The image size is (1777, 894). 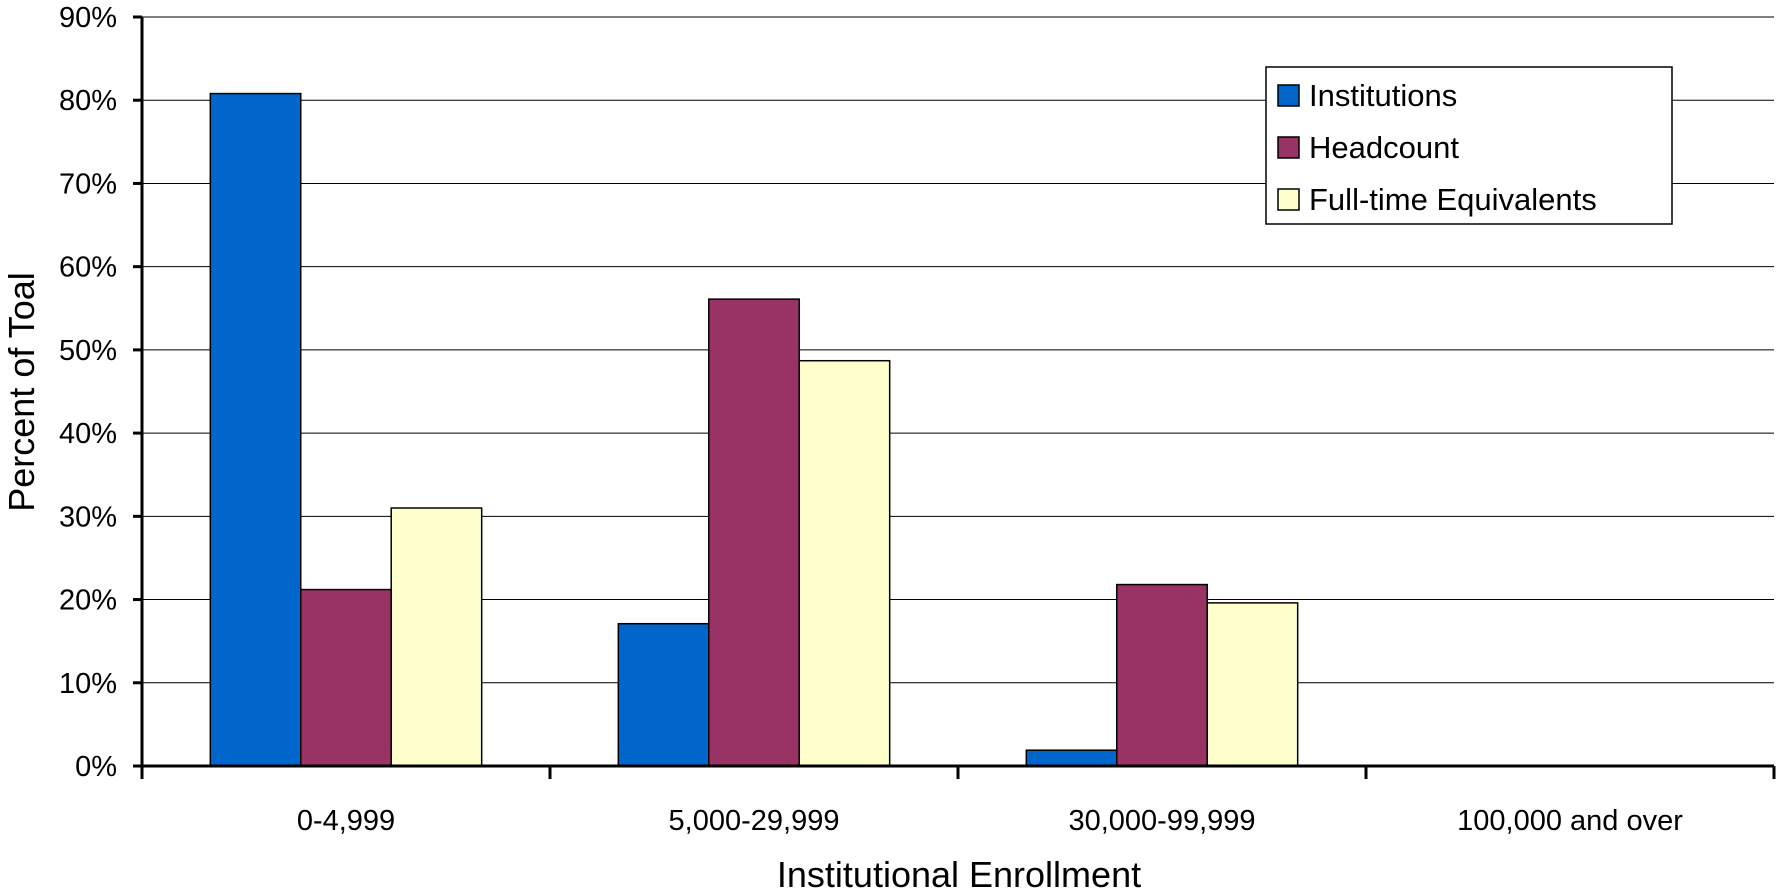 I want to click on y-tick-label: 20%, so click(x=88, y=601).